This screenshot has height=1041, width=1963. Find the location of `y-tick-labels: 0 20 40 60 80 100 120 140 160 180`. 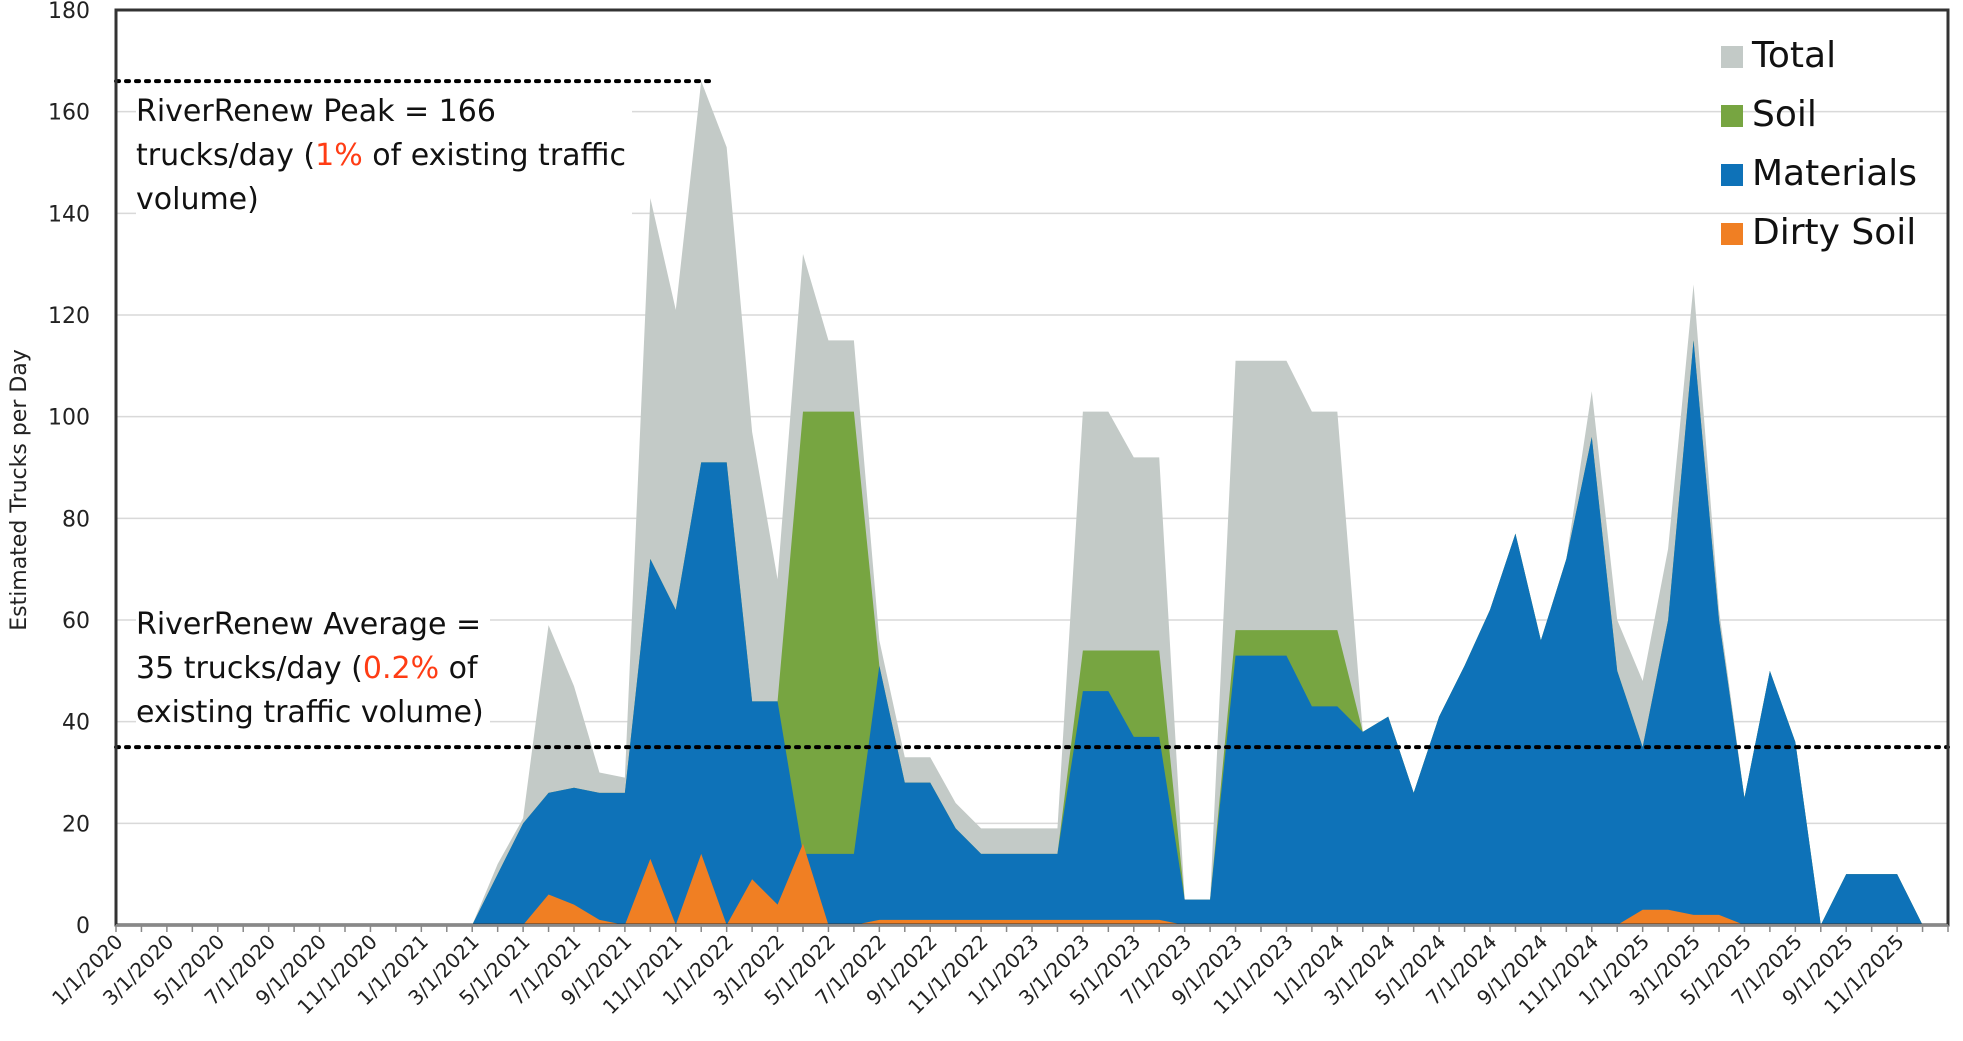

y-tick-labels: 0 20 40 60 80 100 120 140 160 180 is located at coordinates (69, 469).